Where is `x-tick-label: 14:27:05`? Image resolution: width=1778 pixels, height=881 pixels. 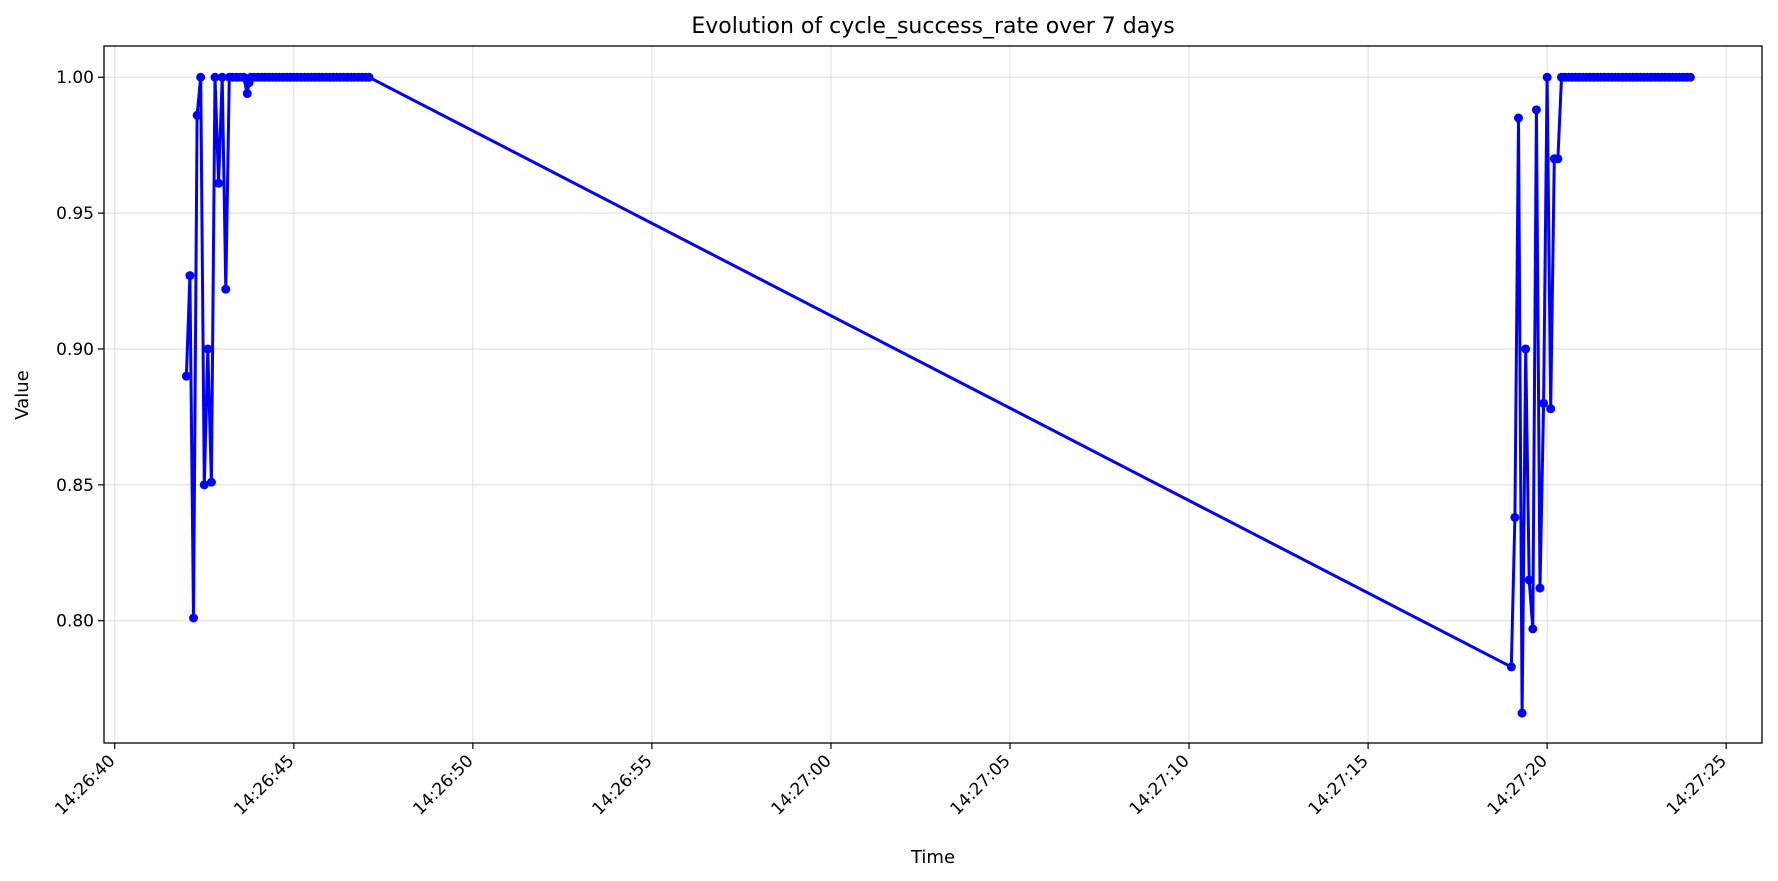
x-tick-label: 14:27:05 is located at coordinates (981, 785).